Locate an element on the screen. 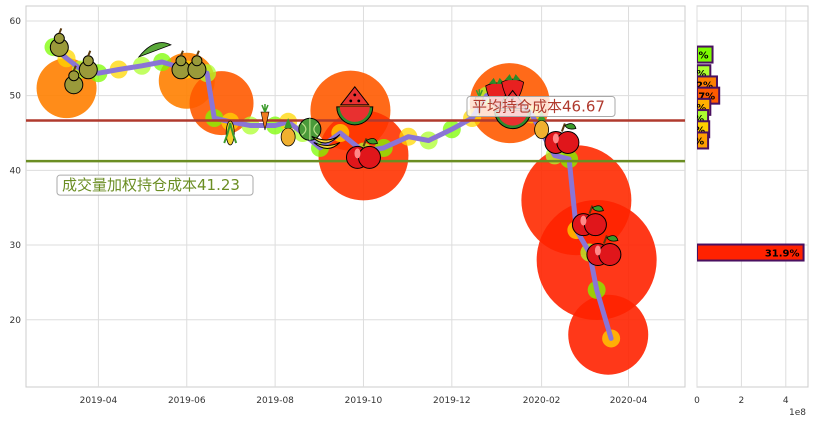 This screenshot has width=813, height=426. corn-husk is located at coordinates (230, 133).